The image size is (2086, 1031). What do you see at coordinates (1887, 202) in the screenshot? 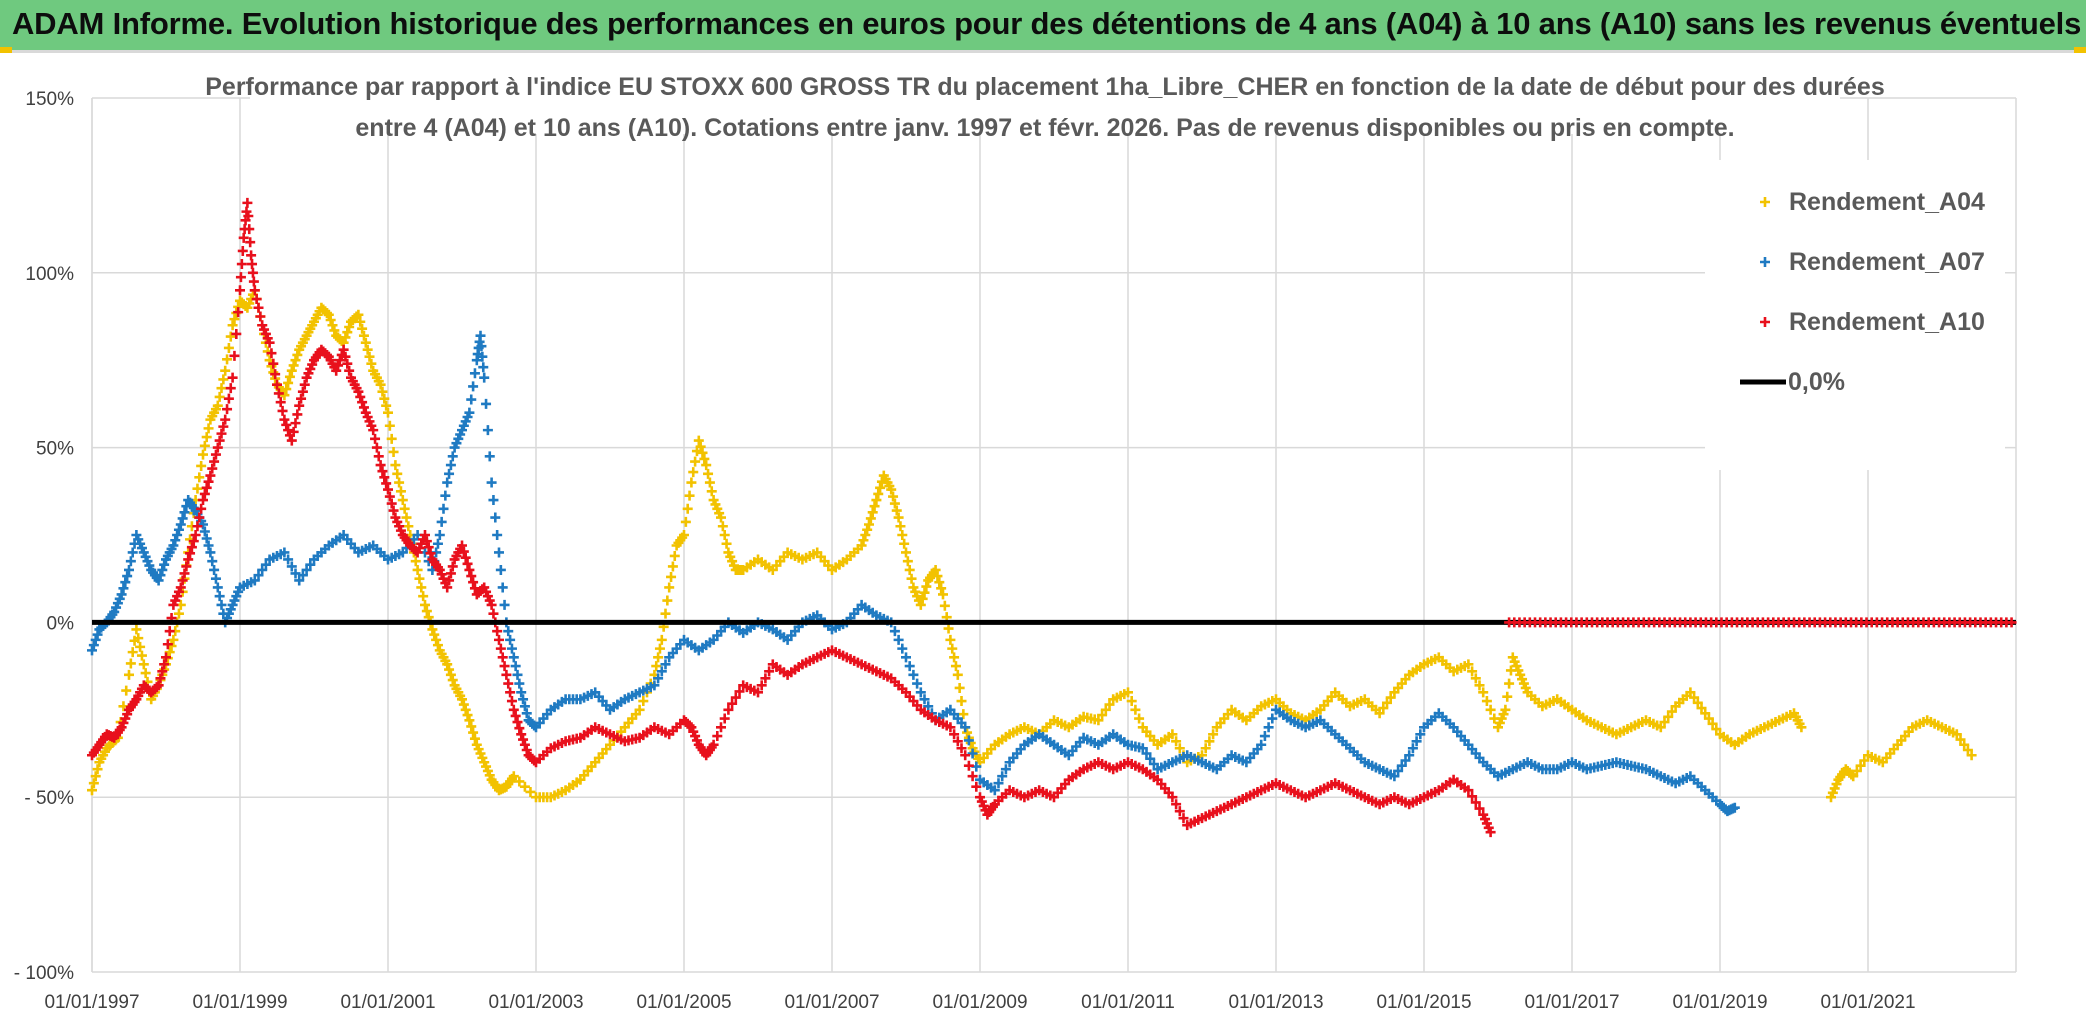
I see `legend-label: Rendement_A04` at bounding box center [1887, 202].